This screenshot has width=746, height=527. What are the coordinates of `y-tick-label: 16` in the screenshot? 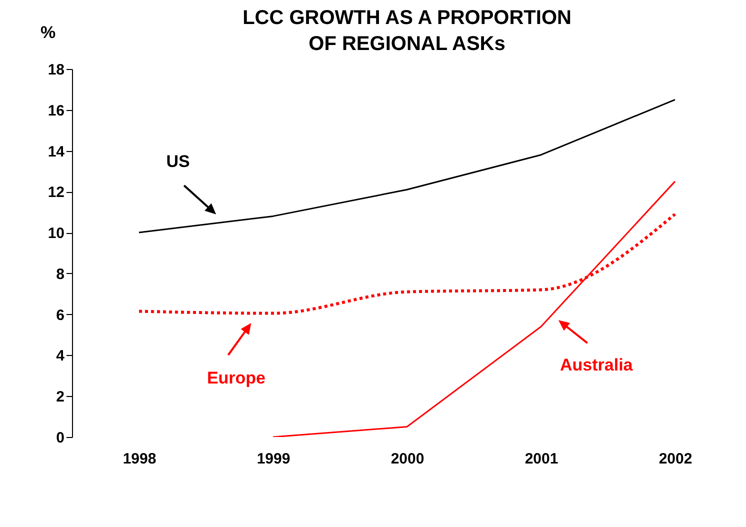 It's located at (56, 111).